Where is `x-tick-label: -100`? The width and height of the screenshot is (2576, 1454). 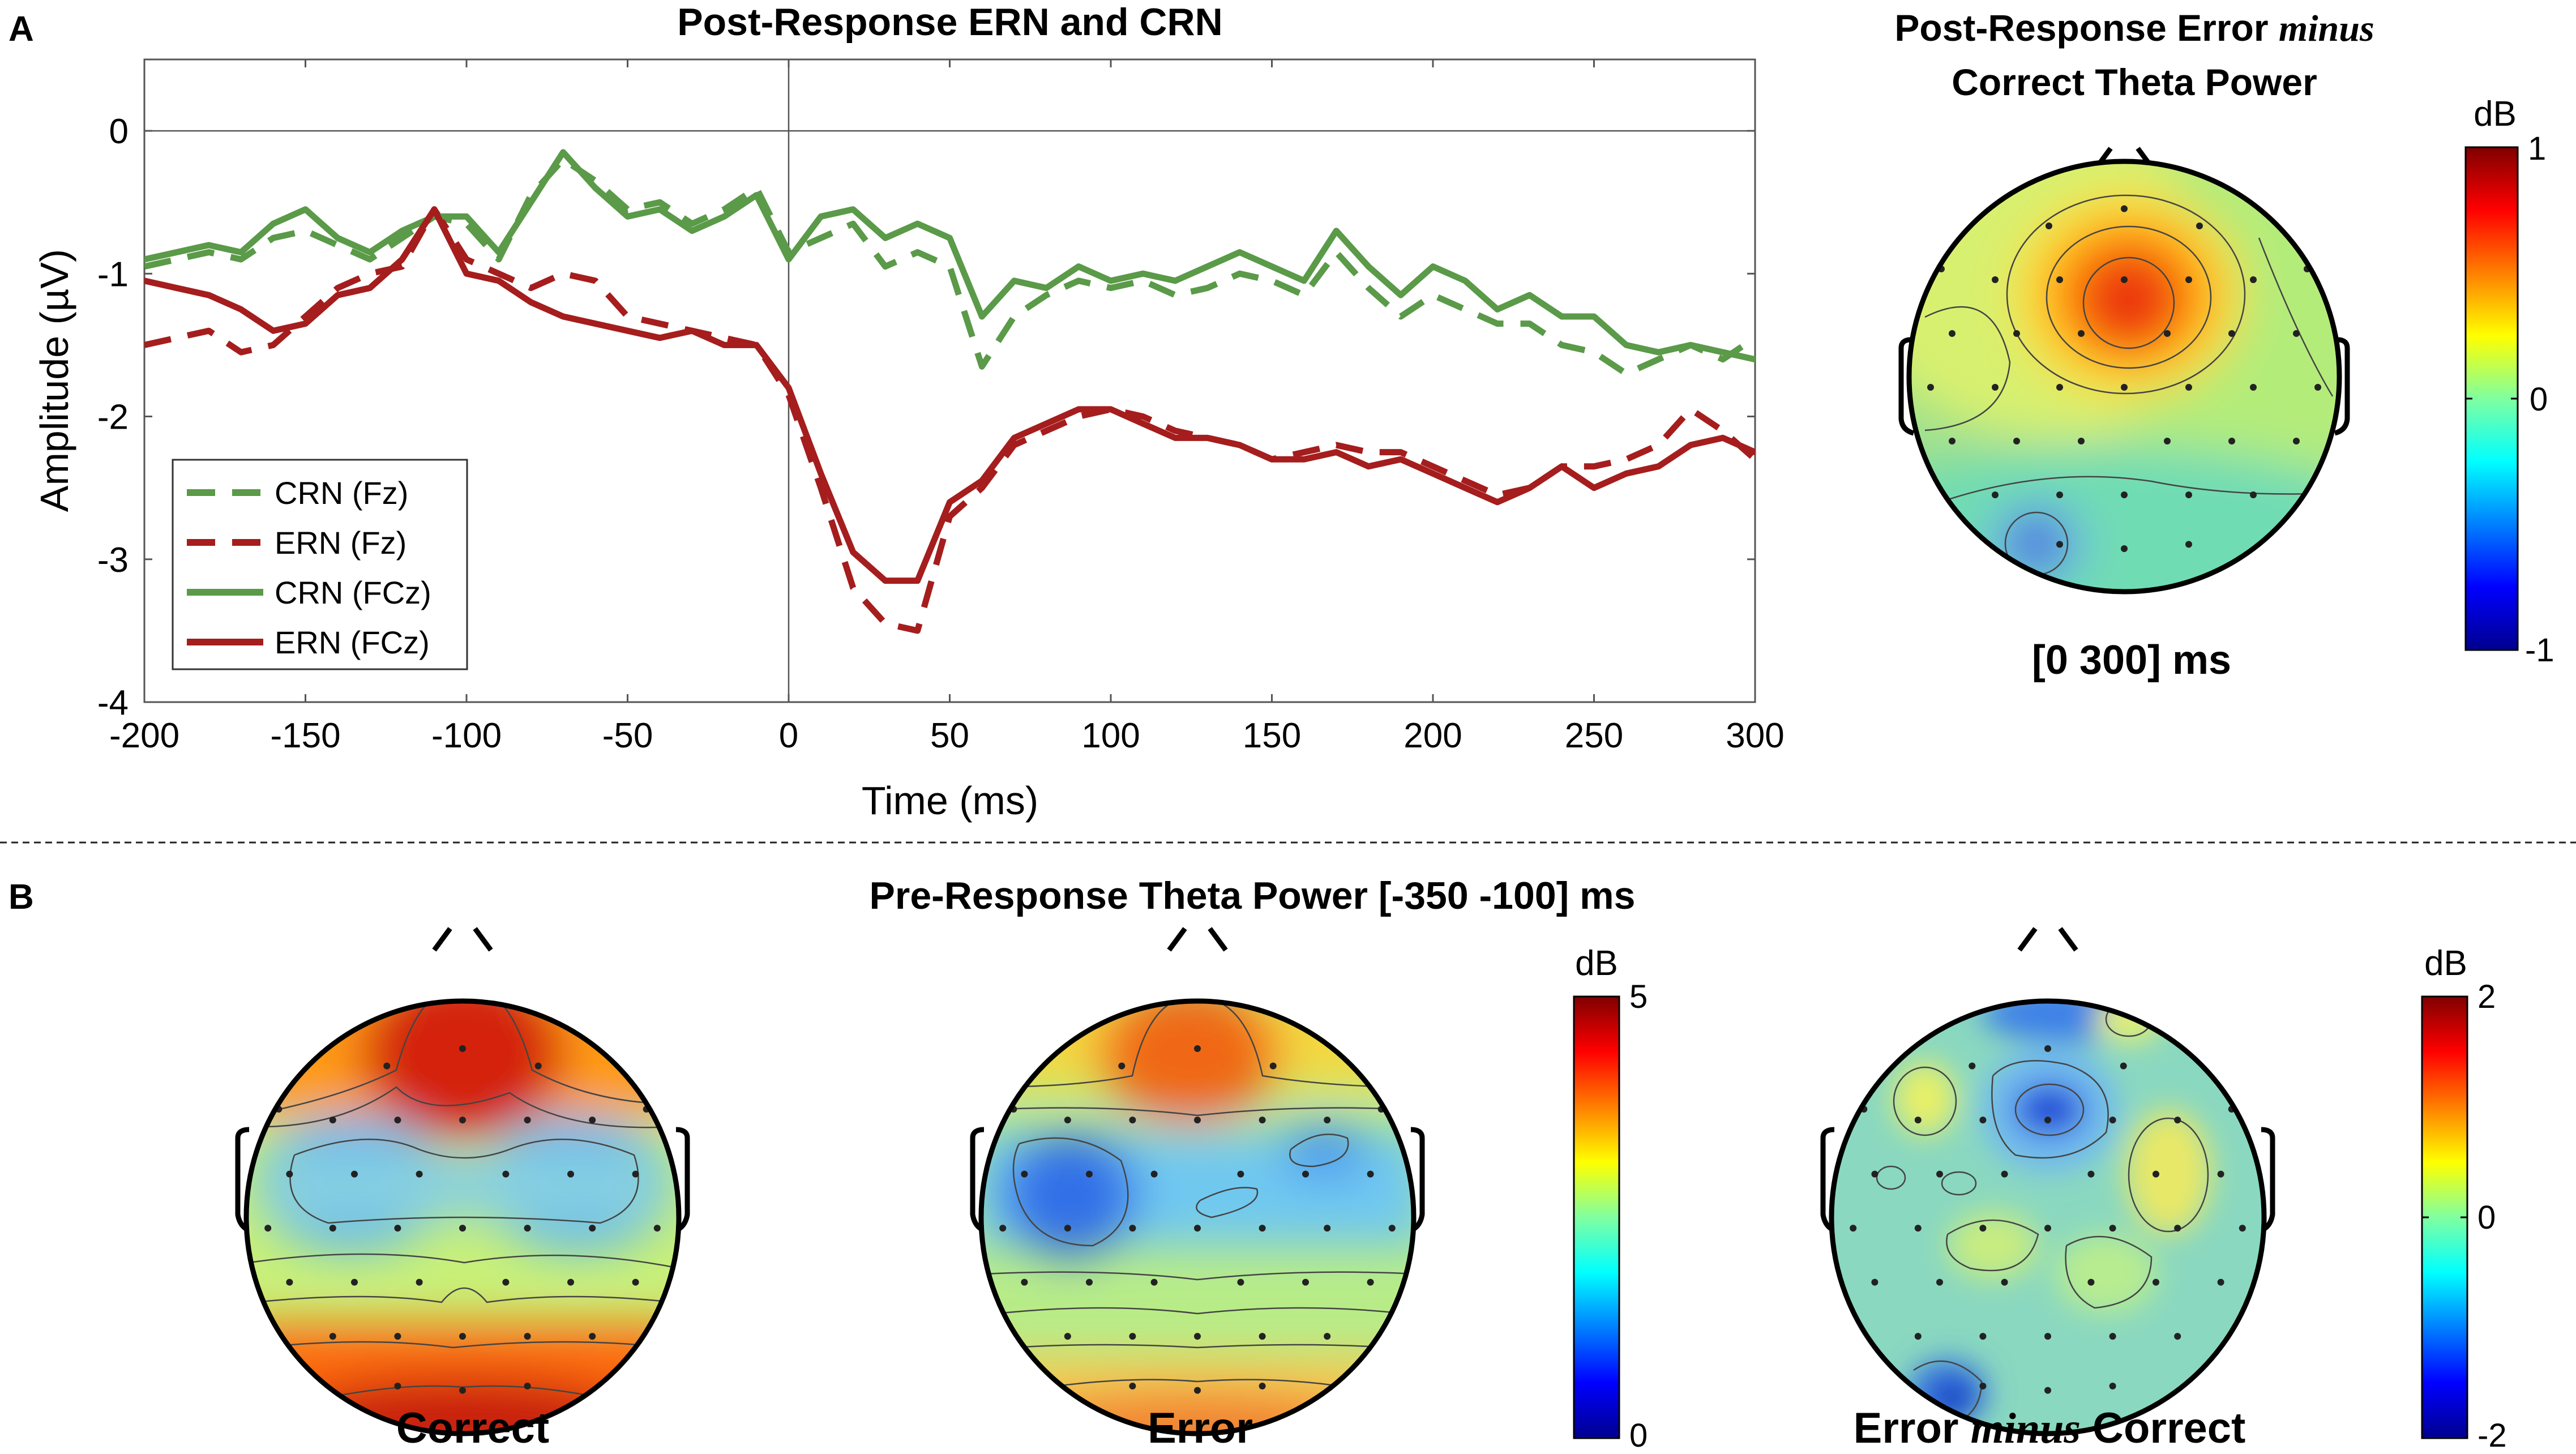 x-tick-label: -100 is located at coordinates (466, 735).